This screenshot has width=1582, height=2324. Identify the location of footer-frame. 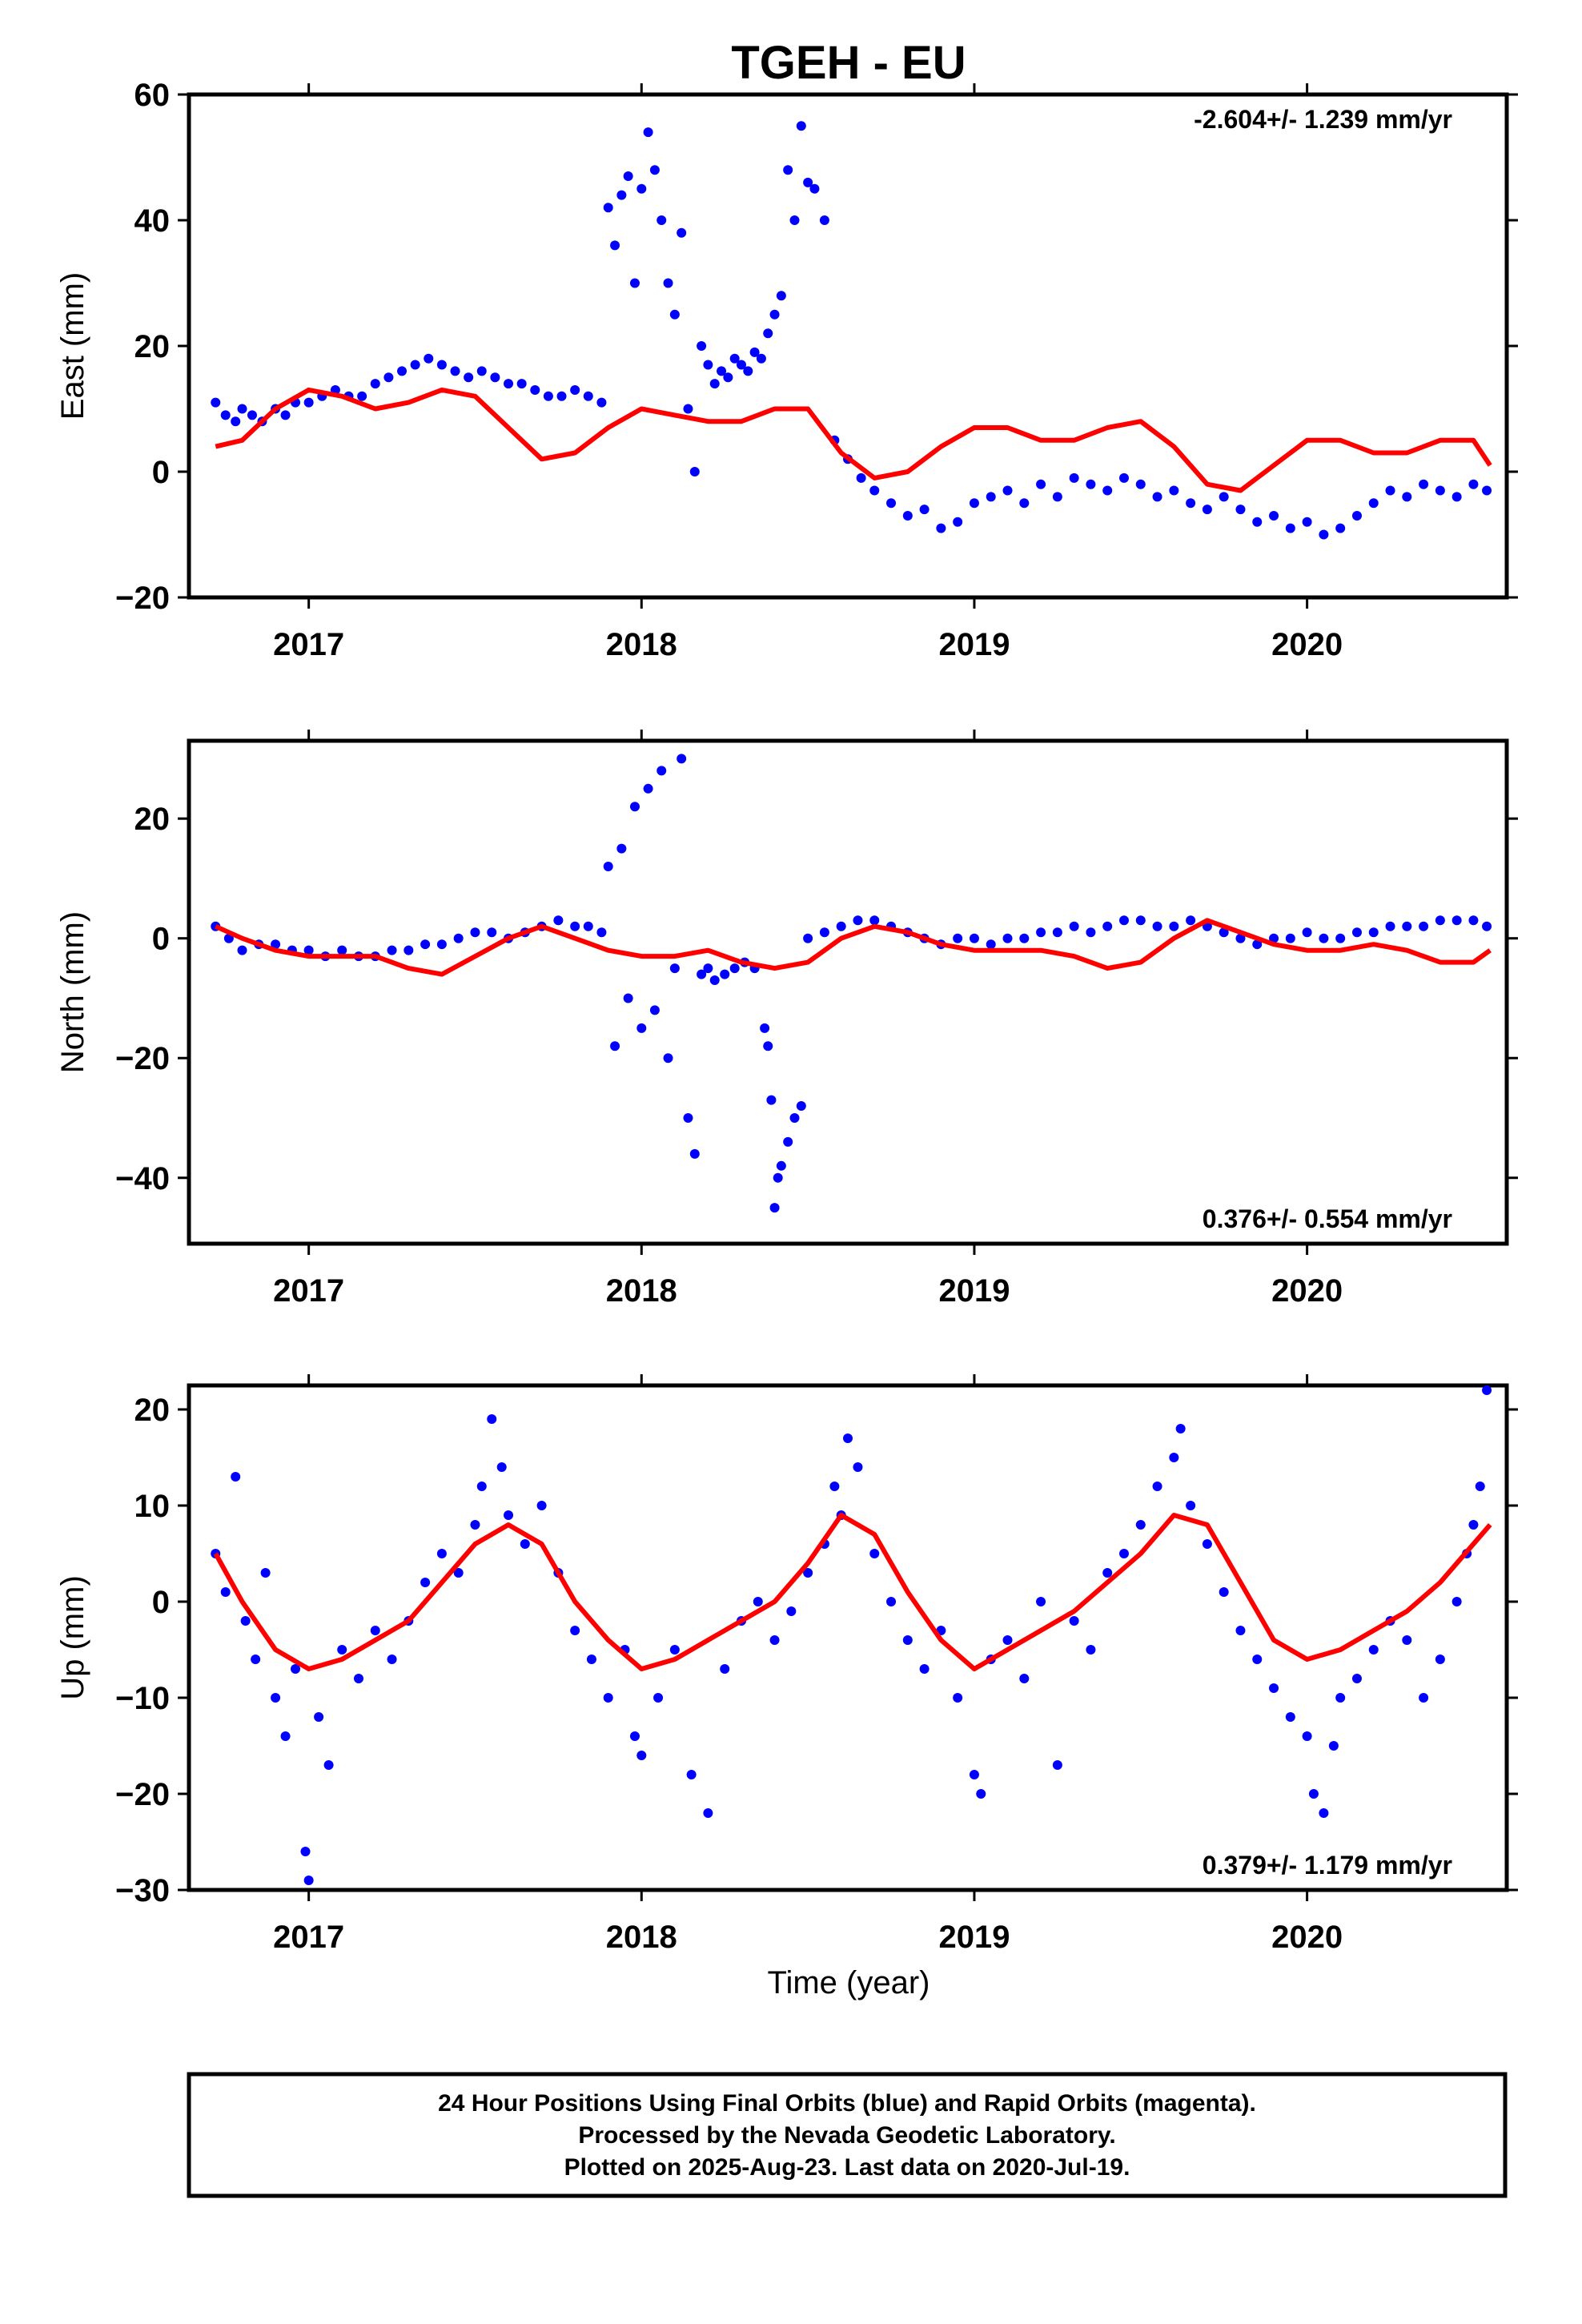
(847, 2135).